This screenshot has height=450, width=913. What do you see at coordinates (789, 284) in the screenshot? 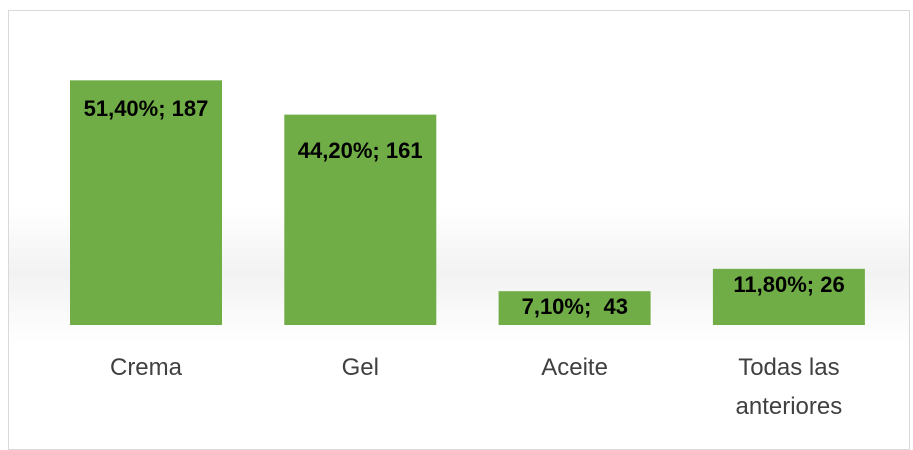
I see `data-label: 11,80%; 26` at bounding box center [789, 284].